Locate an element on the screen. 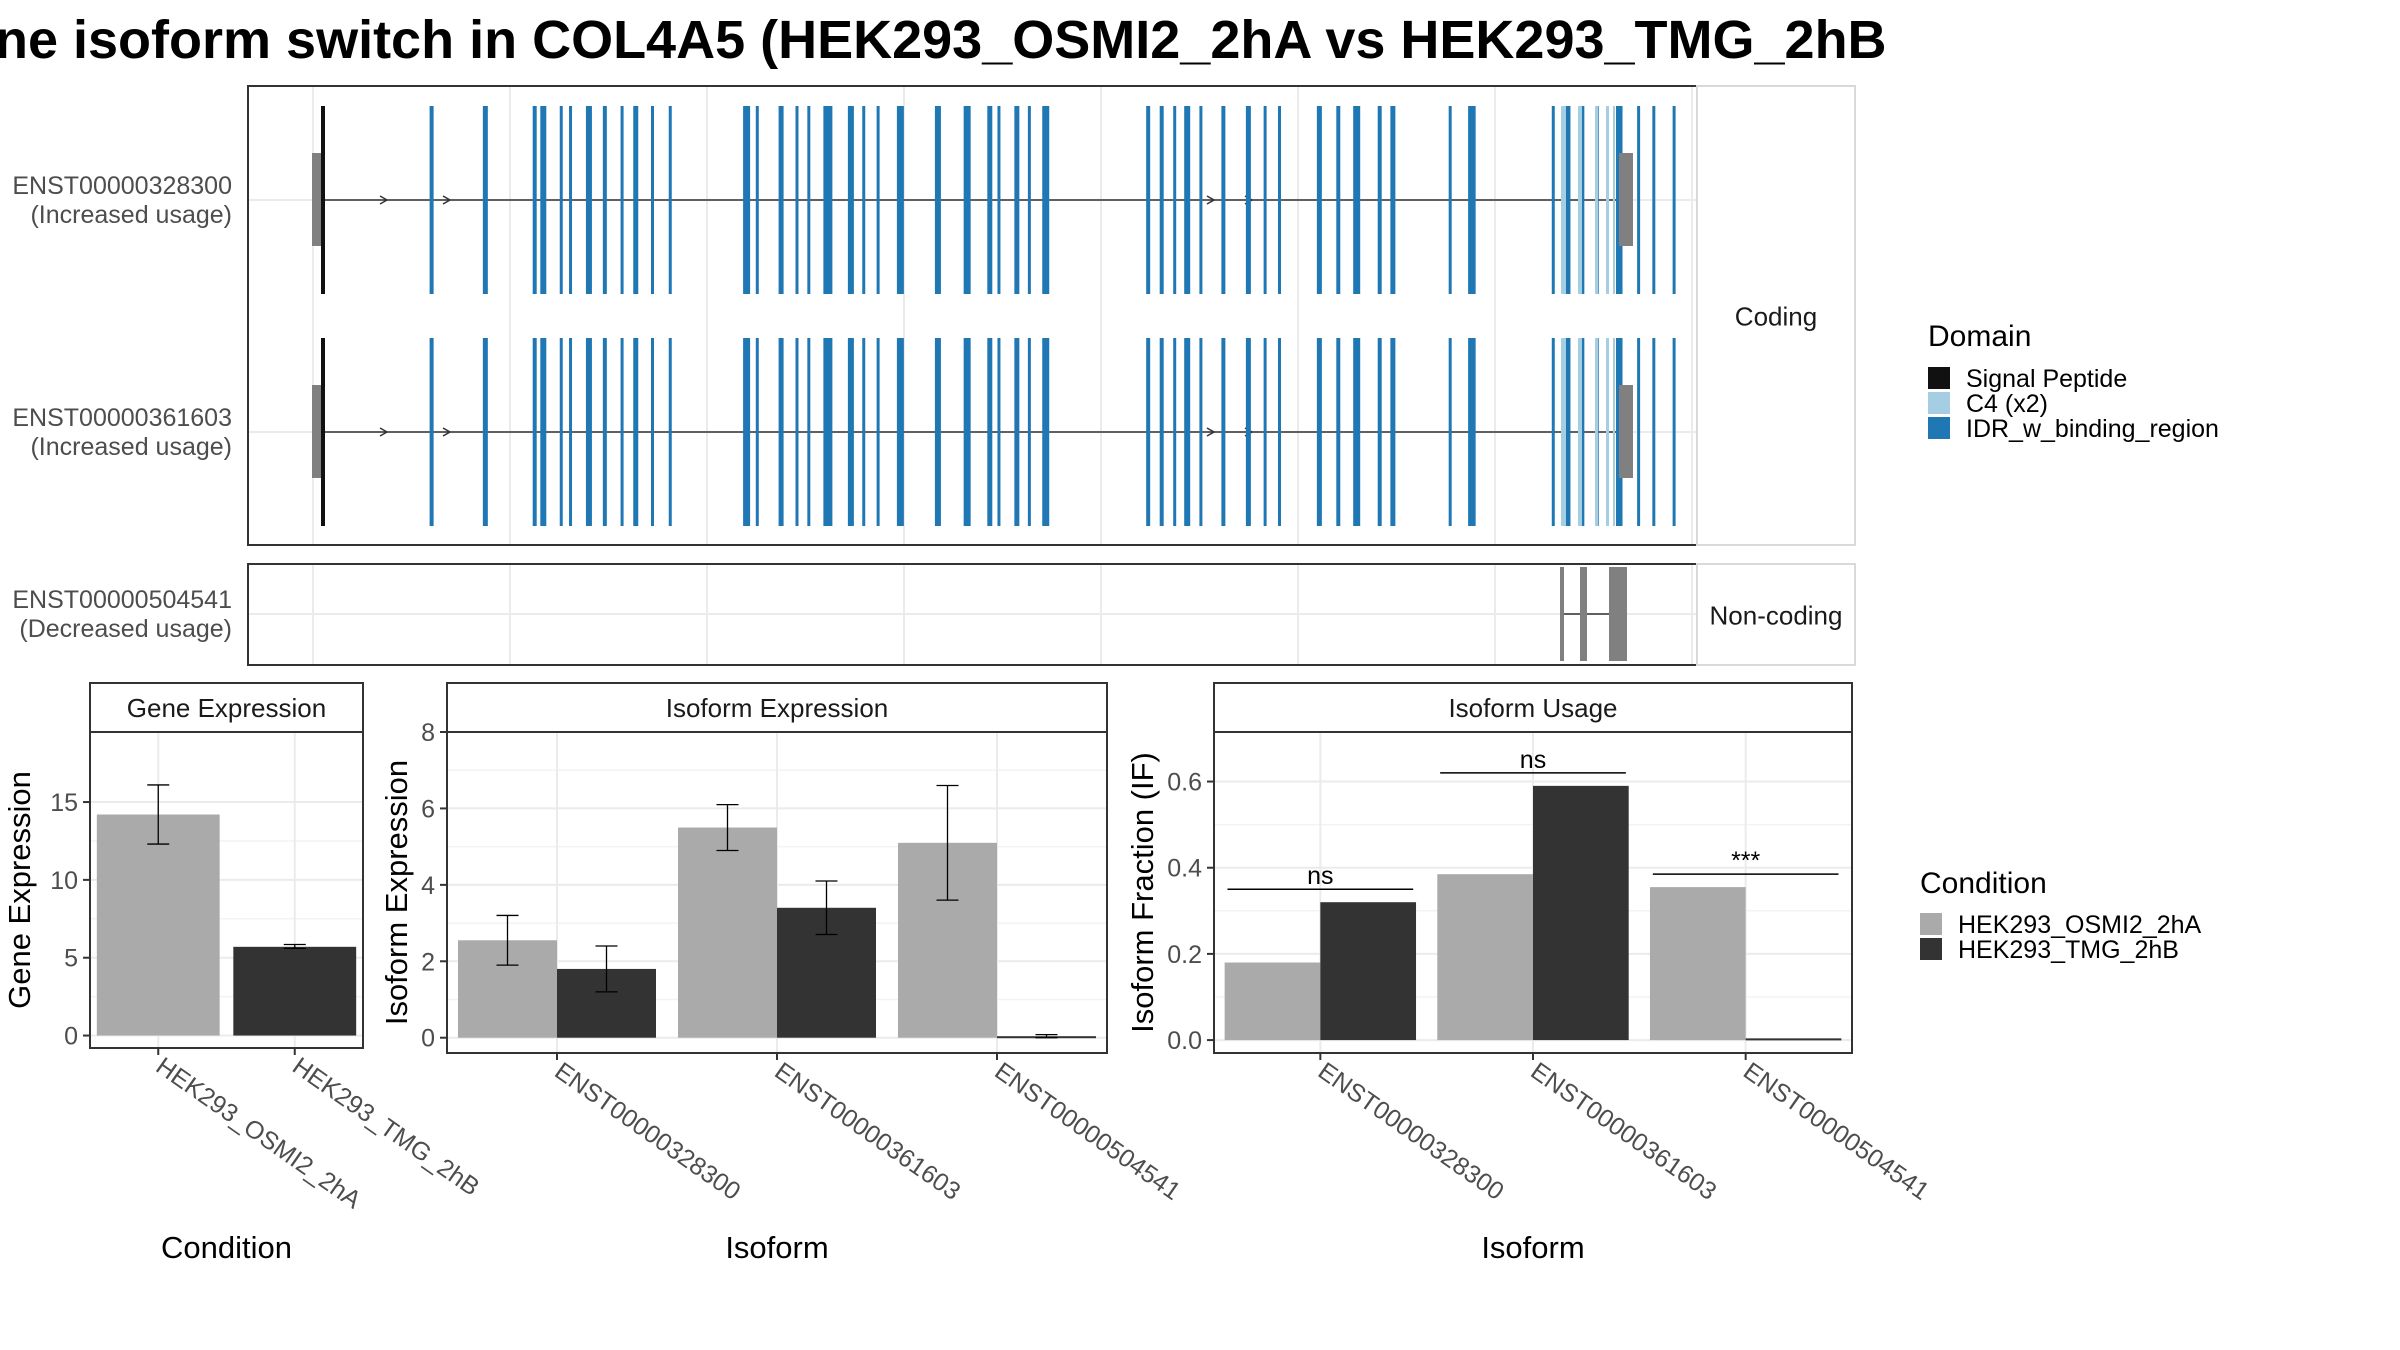 The image size is (2400, 1350). y-tick-label: 15 is located at coordinates (64, 803).